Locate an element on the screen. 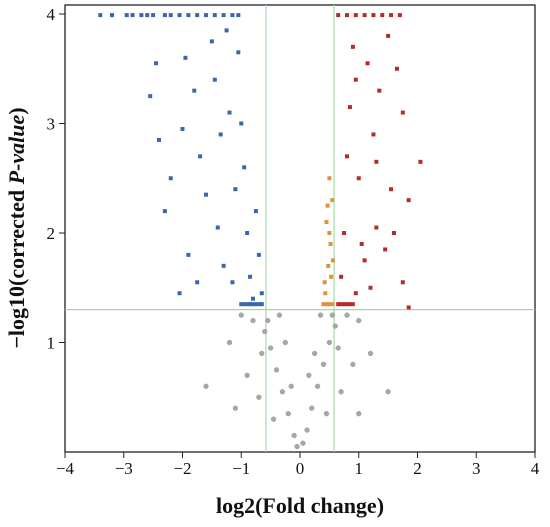  x-tick-label-0: −4 is located at coordinates (65, 468).